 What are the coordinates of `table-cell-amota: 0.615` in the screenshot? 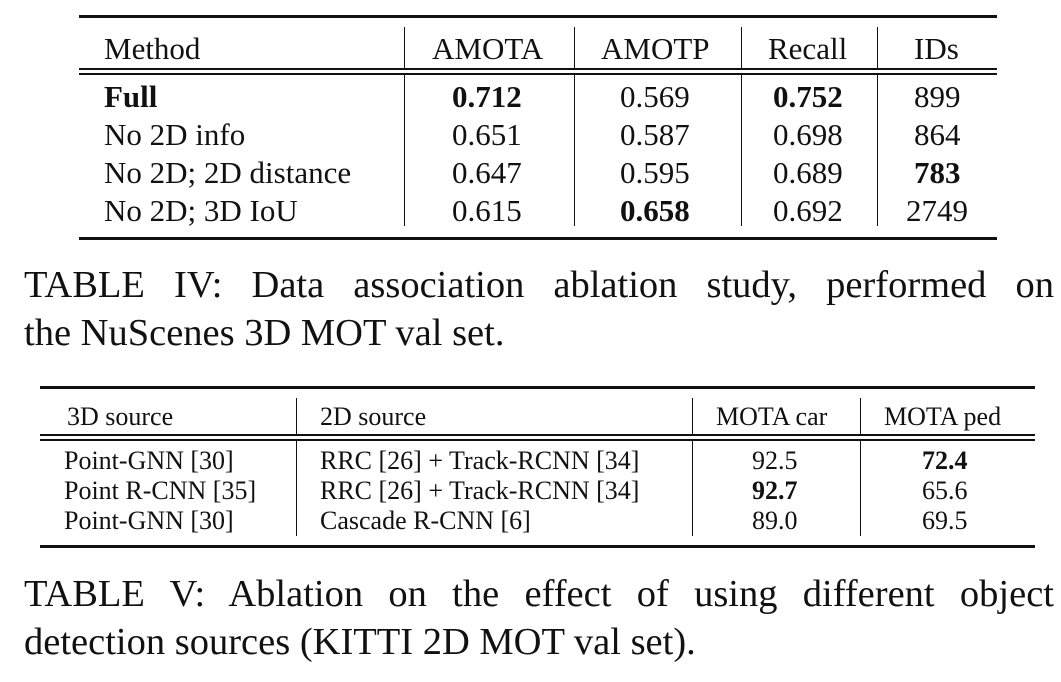 It's located at (487, 210).